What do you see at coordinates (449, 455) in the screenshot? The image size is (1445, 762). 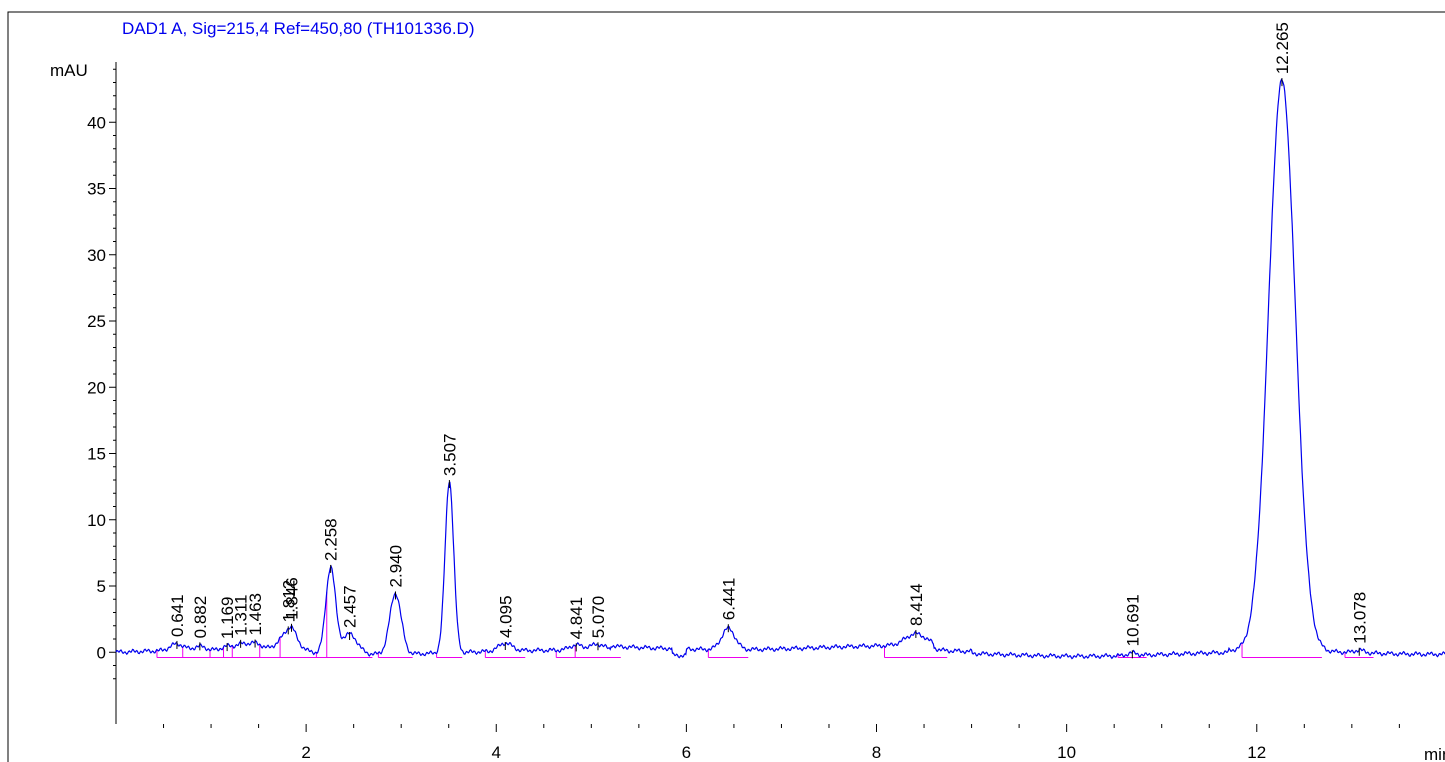 I see `peak-label: 3.507` at bounding box center [449, 455].